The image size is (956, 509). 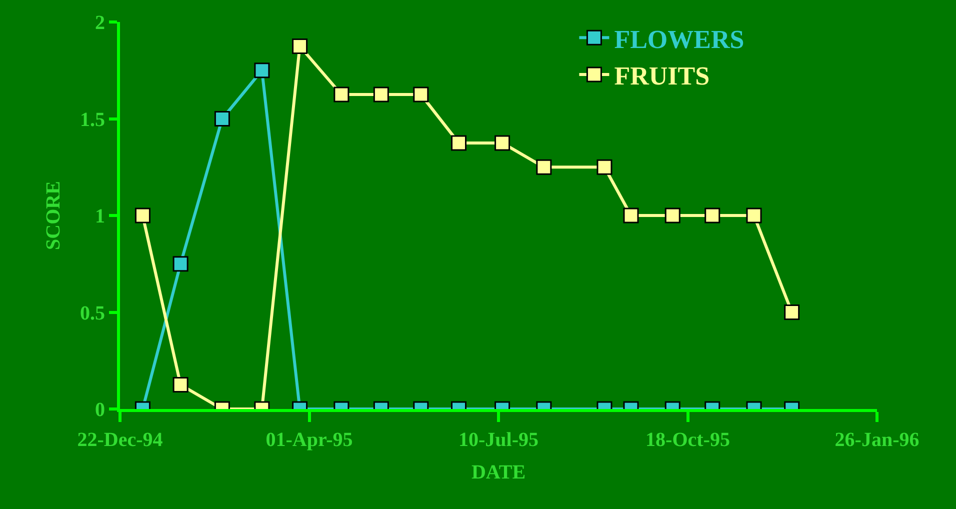 What do you see at coordinates (92, 119) in the screenshot?
I see `y-tick-label: 1.5` at bounding box center [92, 119].